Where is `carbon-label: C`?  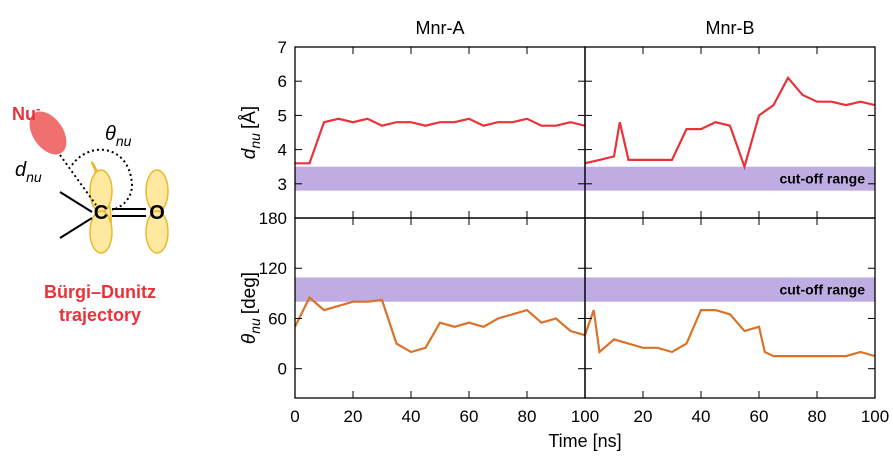
carbon-label: C is located at coordinates (101, 213).